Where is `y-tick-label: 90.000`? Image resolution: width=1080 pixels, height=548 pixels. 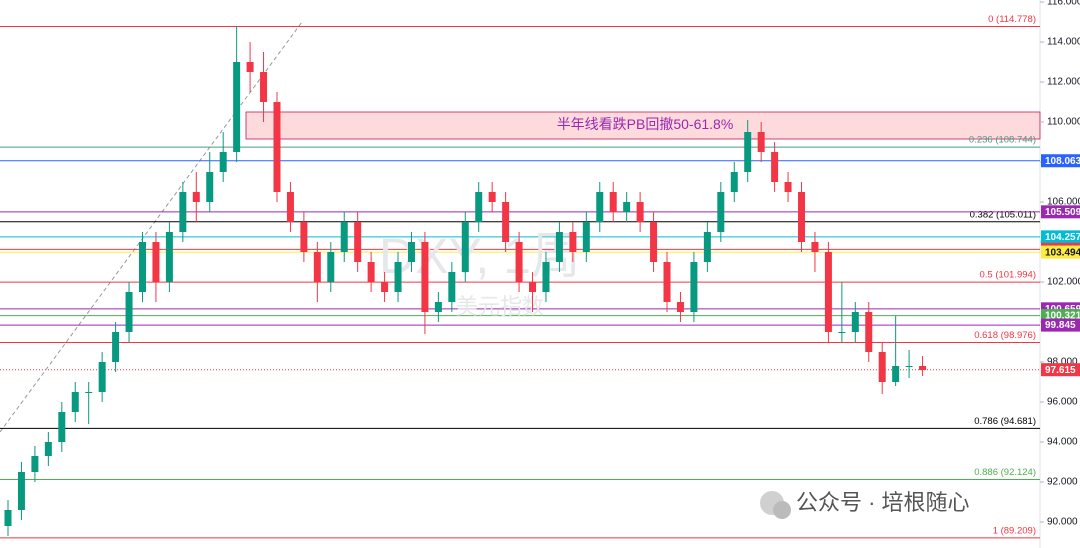
y-tick-label: 90.000 is located at coordinates (1062, 522).